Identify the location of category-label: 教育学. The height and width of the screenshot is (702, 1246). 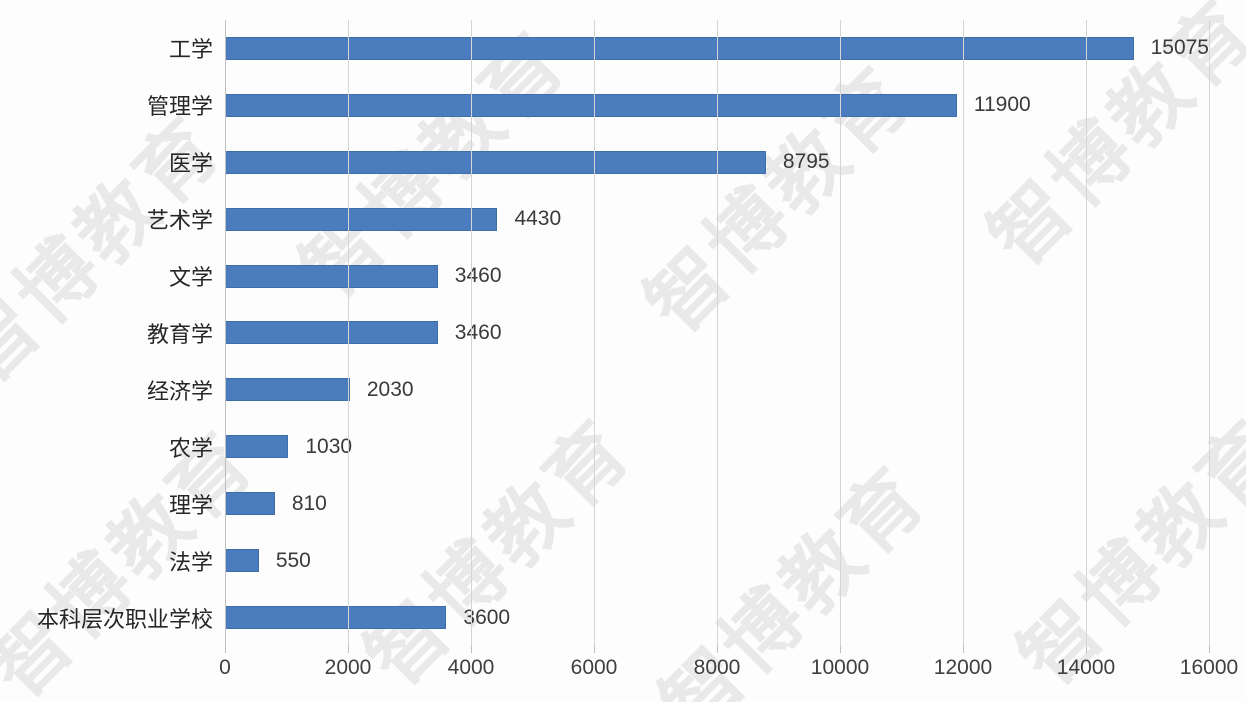
(179, 334).